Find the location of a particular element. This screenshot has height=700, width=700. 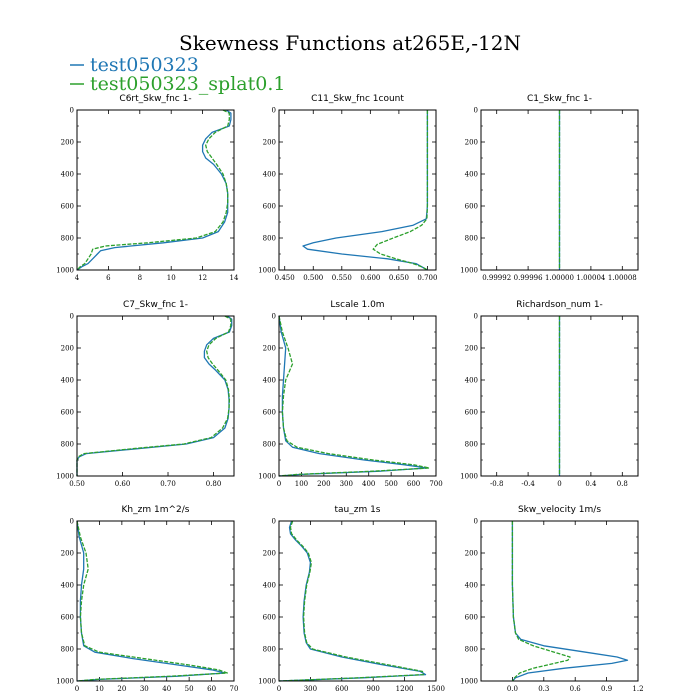

x-tick-label: 1.2 is located at coordinates (637, 689).